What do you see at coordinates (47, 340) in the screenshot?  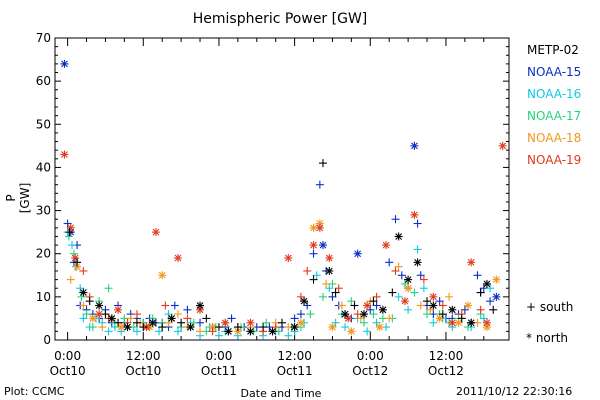 I see `y-tick-label: 0` at bounding box center [47, 340].